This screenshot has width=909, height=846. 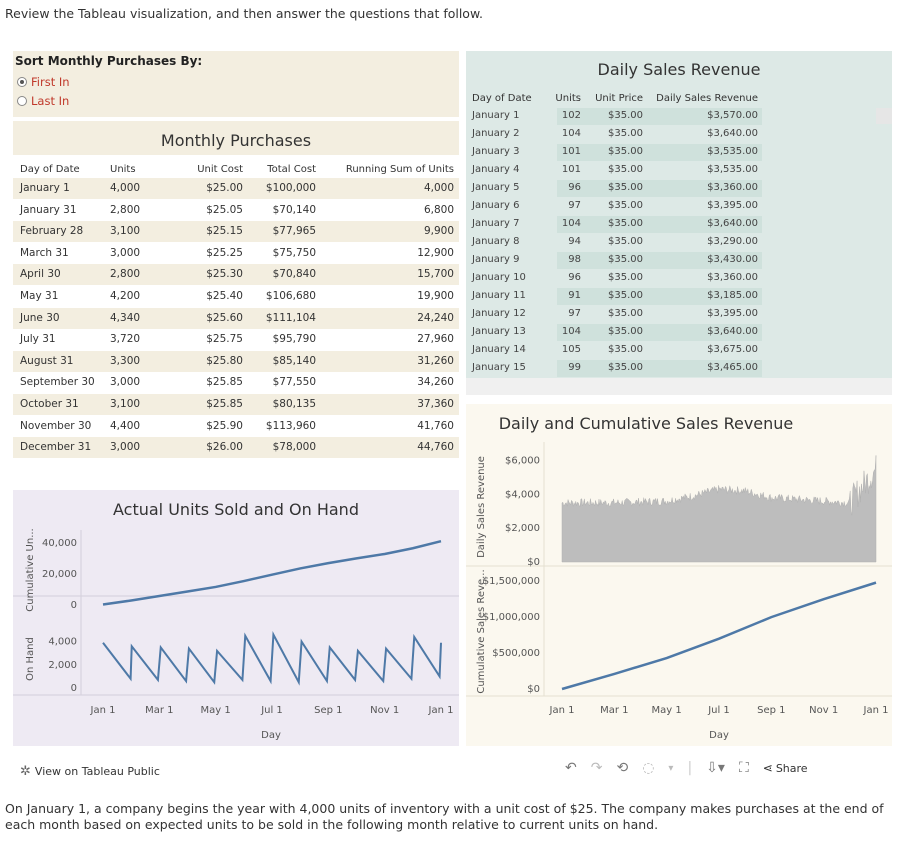 What do you see at coordinates (57, 382) in the screenshot?
I see `table-cell: September 30` at bounding box center [57, 382].